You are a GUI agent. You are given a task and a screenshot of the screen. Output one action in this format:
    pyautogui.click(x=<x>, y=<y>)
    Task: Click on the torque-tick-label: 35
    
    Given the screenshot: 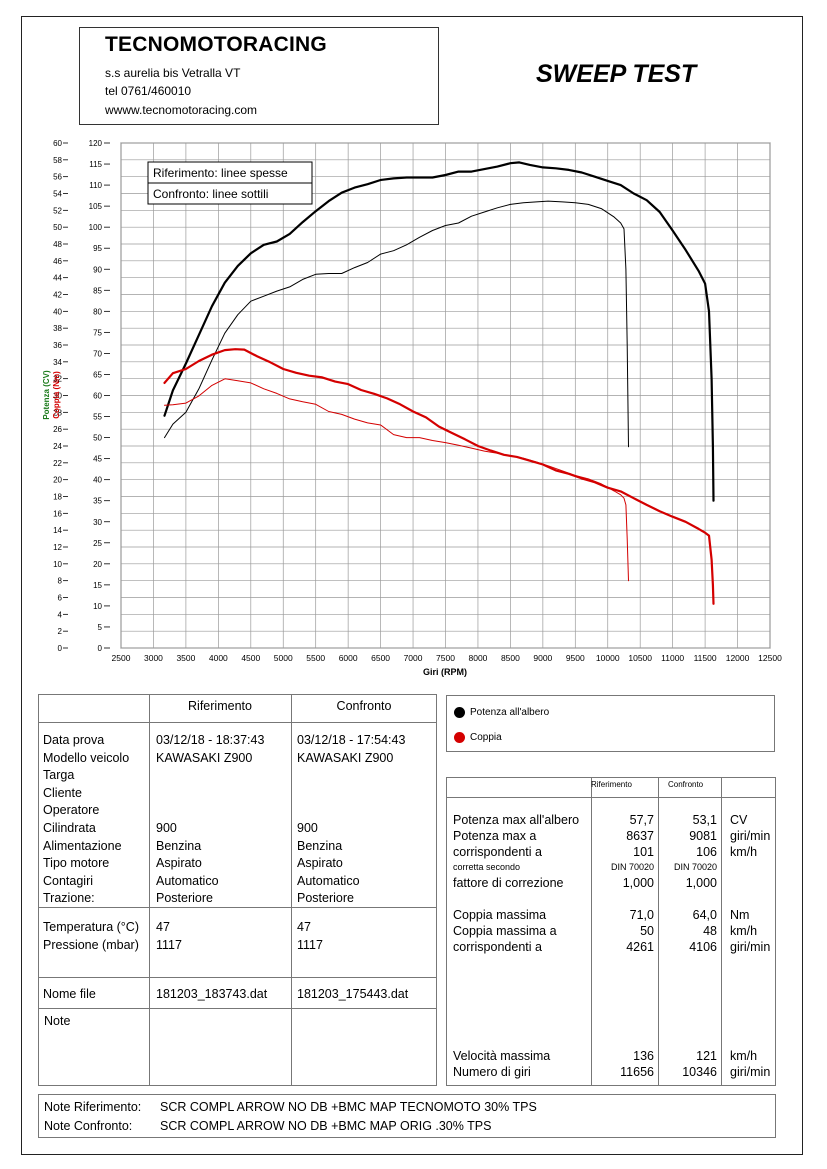 What is the action you would take?
    pyautogui.click(x=97, y=501)
    